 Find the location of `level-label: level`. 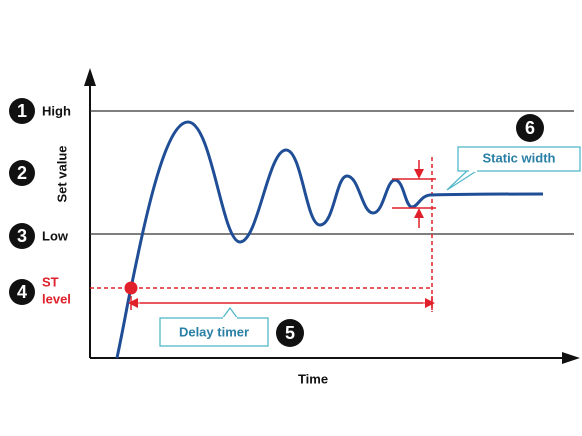

level-label: level is located at coordinates (56, 298).